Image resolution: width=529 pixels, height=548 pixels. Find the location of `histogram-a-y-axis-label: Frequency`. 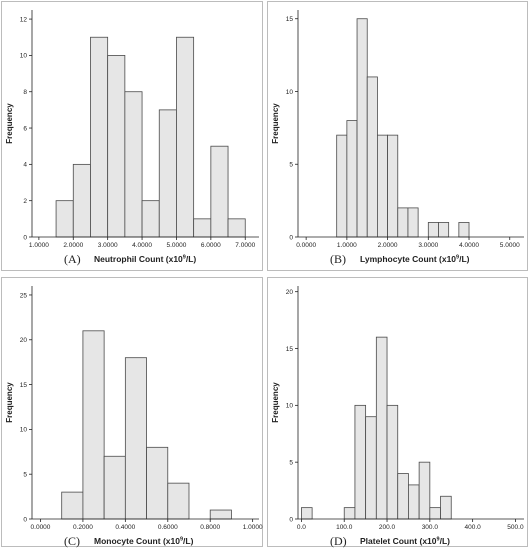

histogram-a-y-axis-label: Frequency is located at coordinates (9, 123).